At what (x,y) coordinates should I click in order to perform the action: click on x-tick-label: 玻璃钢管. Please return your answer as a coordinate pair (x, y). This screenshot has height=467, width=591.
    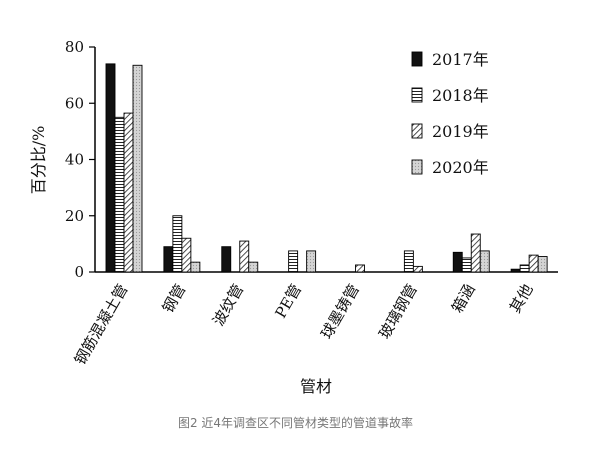
    Looking at the image, I should click on (398, 311).